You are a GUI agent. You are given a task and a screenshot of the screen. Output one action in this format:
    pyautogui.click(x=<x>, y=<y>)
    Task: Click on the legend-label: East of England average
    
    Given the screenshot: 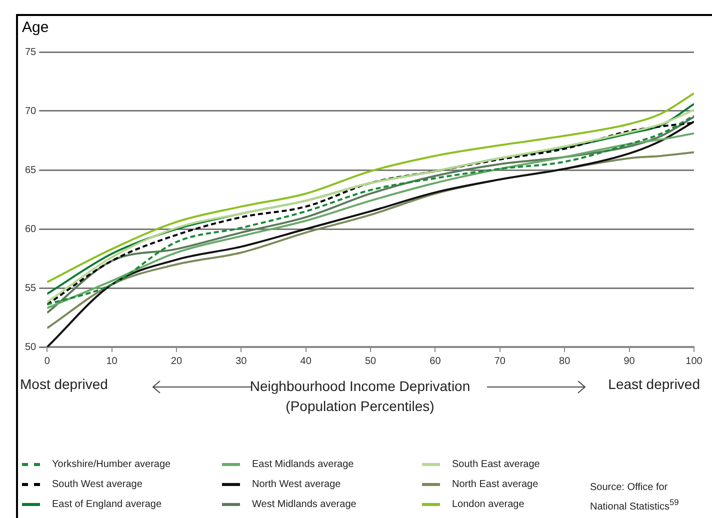 What is the action you would take?
    pyautogui.click(x=107, y=504)
    